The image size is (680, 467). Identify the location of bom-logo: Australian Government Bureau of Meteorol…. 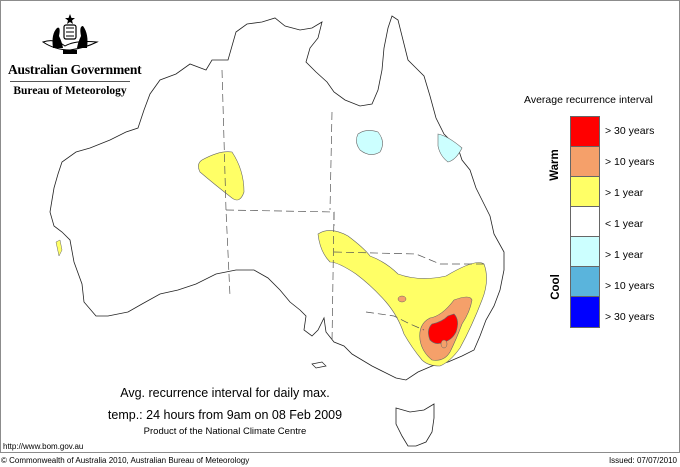
(75, 54).